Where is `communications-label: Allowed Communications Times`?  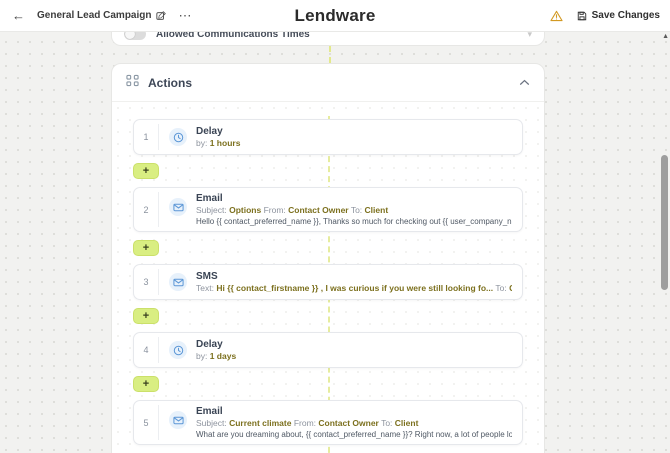 communications-label: Allowed Communications Times is located at coordinates (233, 34).